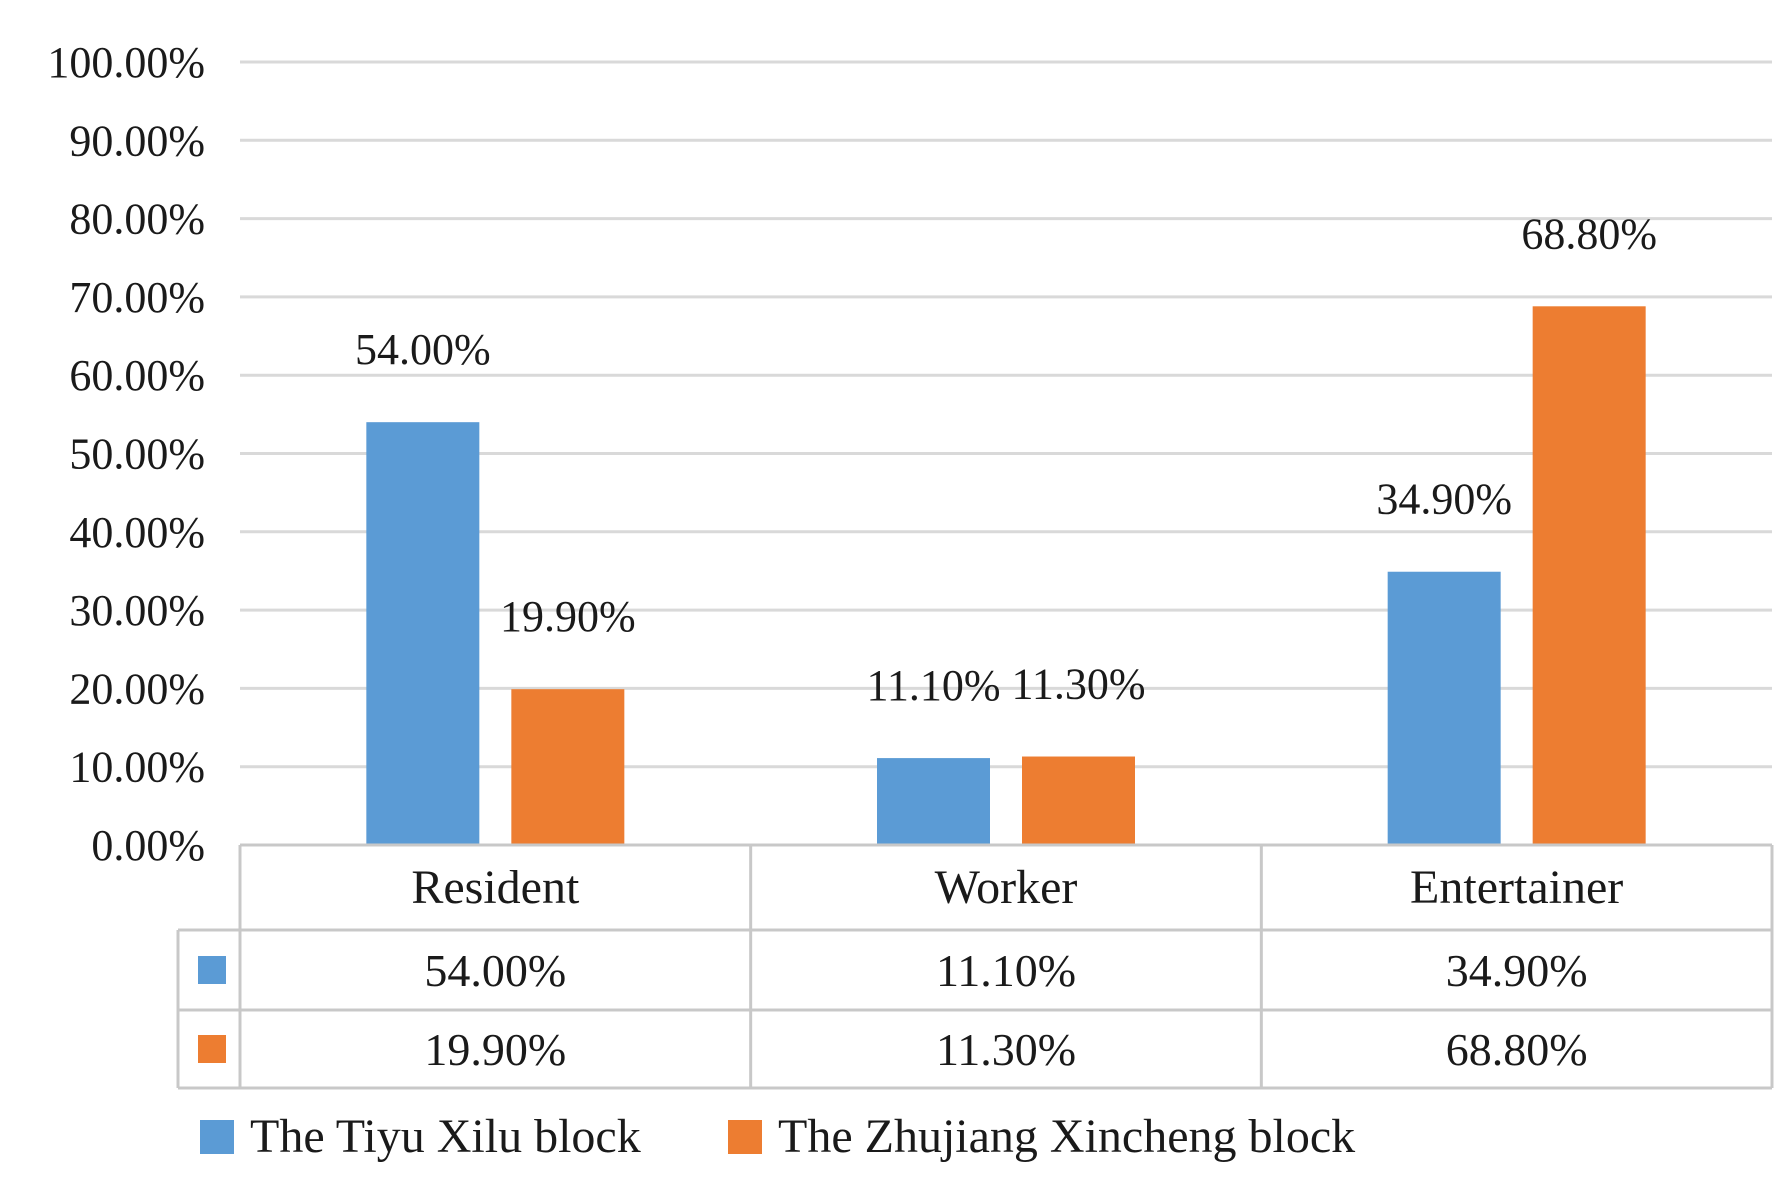 The height and width of the screenshot is (1200, 1791). What do you see at coordinates (933, 685) in the screenshot?
I see `data-label: 11.10%` at bounding box center [933, 685].